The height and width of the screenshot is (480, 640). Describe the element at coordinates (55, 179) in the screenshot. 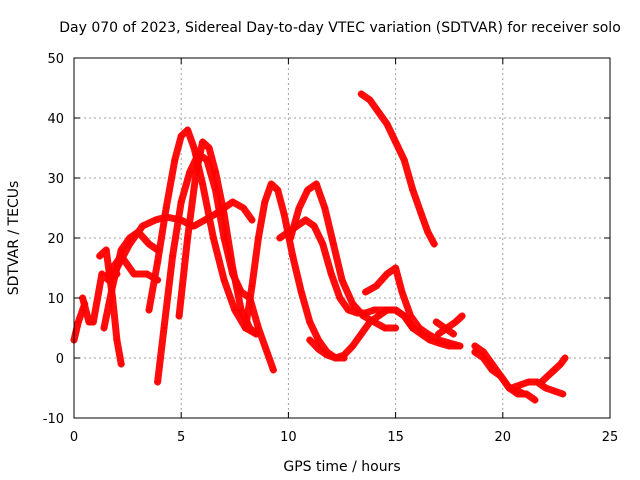

I see `y-tick-label: 30` at that location.